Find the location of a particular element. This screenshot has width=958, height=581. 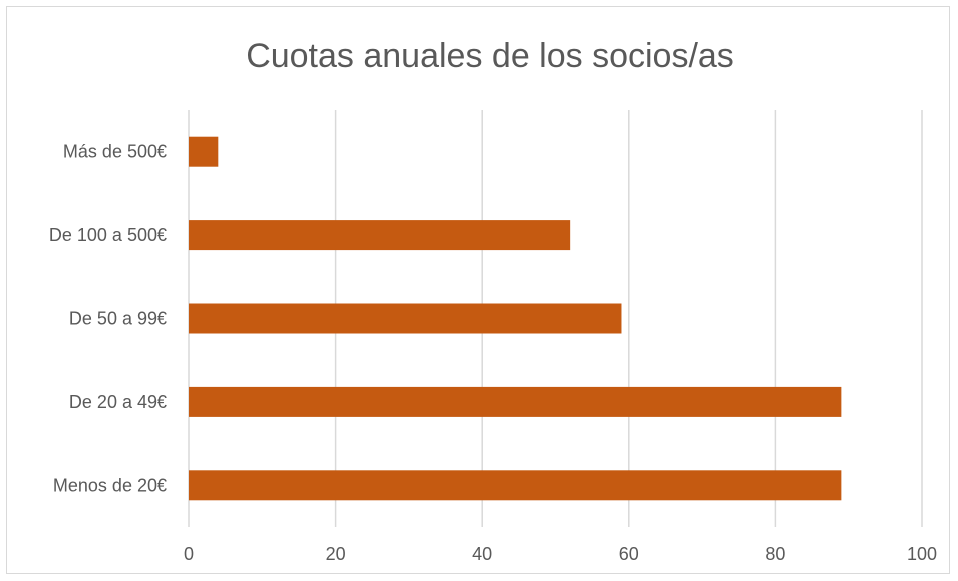

x-tick-label: 100 is located at coordinates (922, 554).